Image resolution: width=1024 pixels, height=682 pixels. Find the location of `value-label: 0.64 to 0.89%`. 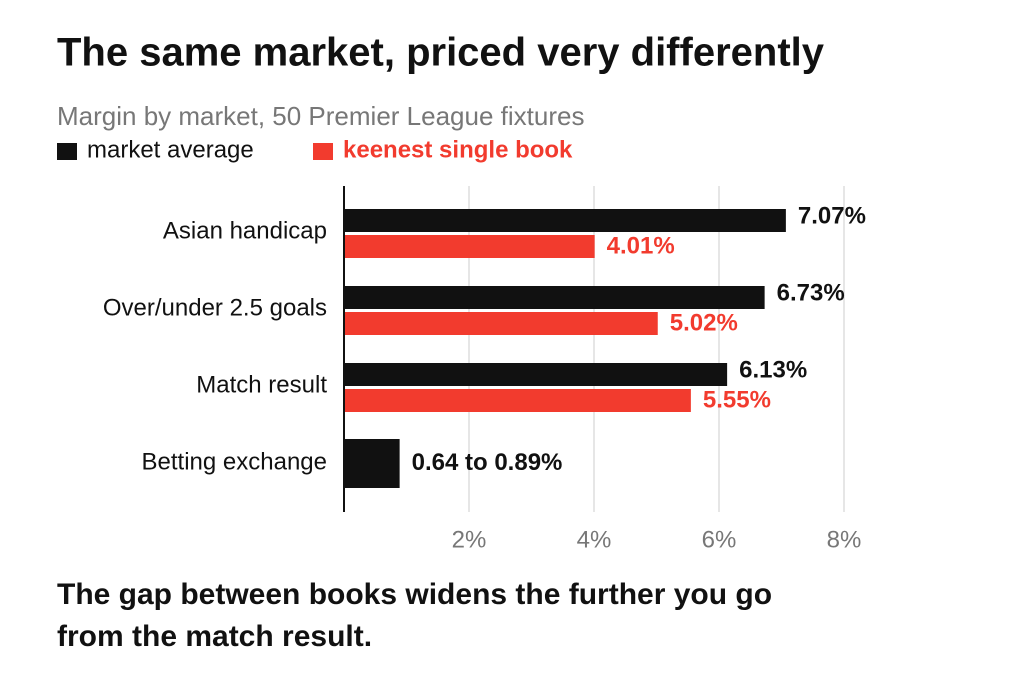

value-label: 0.64 to 0.89% is located at coordinates (487, 462).